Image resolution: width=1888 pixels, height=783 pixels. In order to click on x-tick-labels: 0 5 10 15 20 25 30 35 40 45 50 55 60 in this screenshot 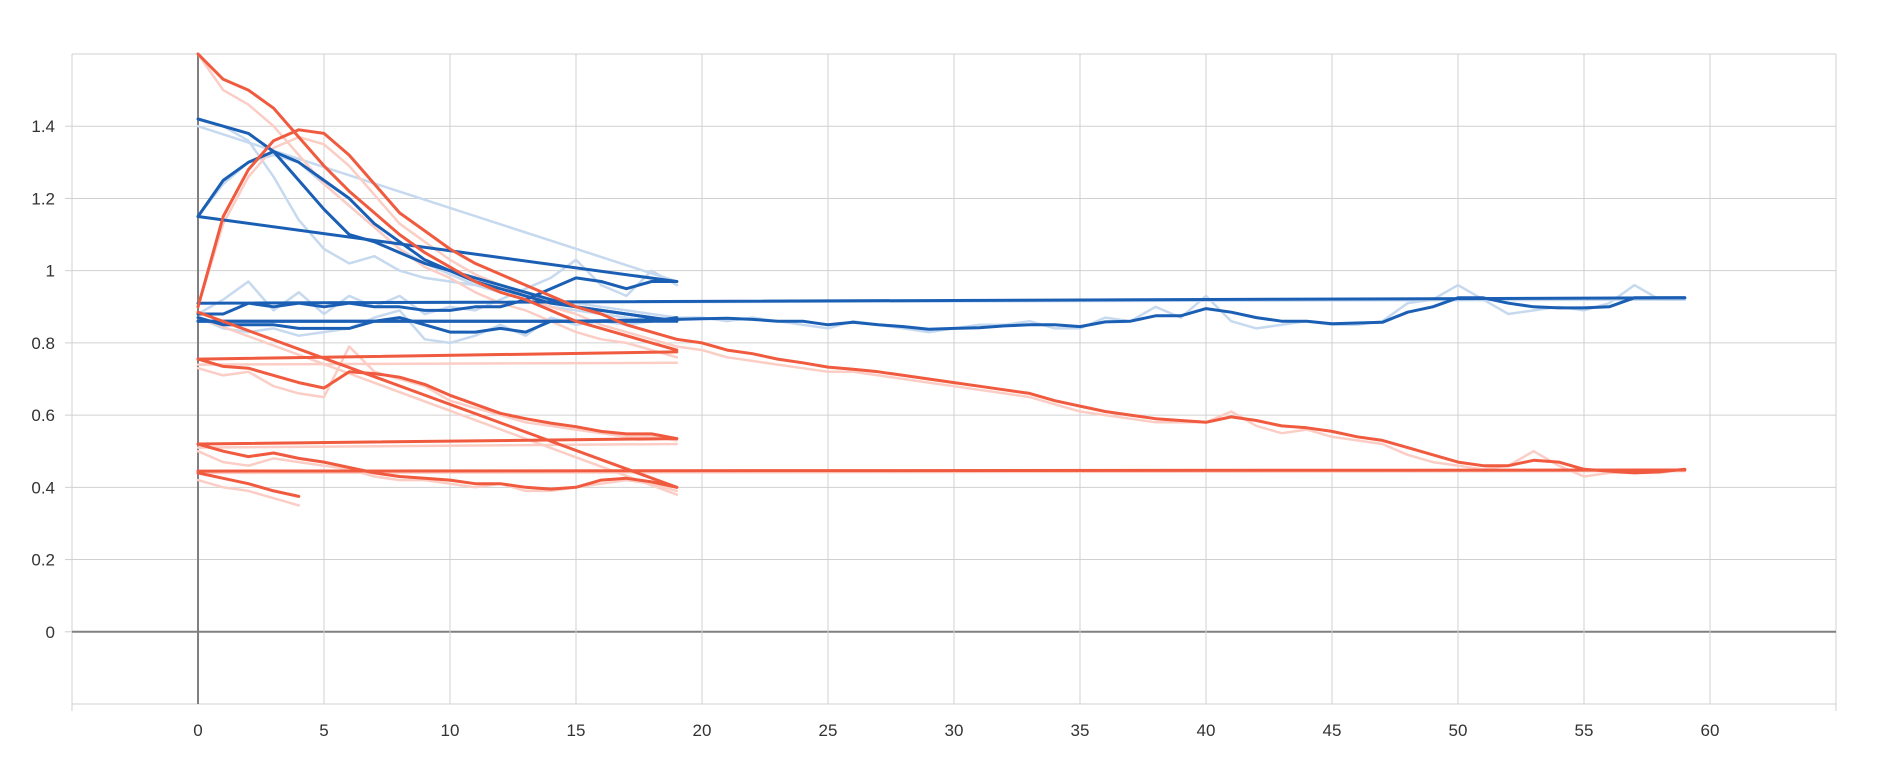, I will do `click(956, 730)`.